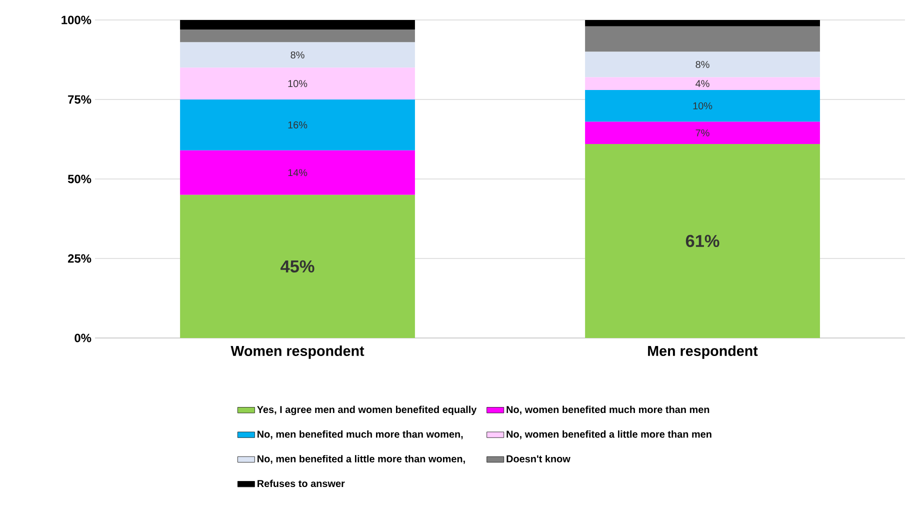 The width and height of the screenshot is (911, 531). What do you see at coordinates (80, 99) in the screenshot?
I see `y-tick-label: 75%` at bounding box center [80, 99].